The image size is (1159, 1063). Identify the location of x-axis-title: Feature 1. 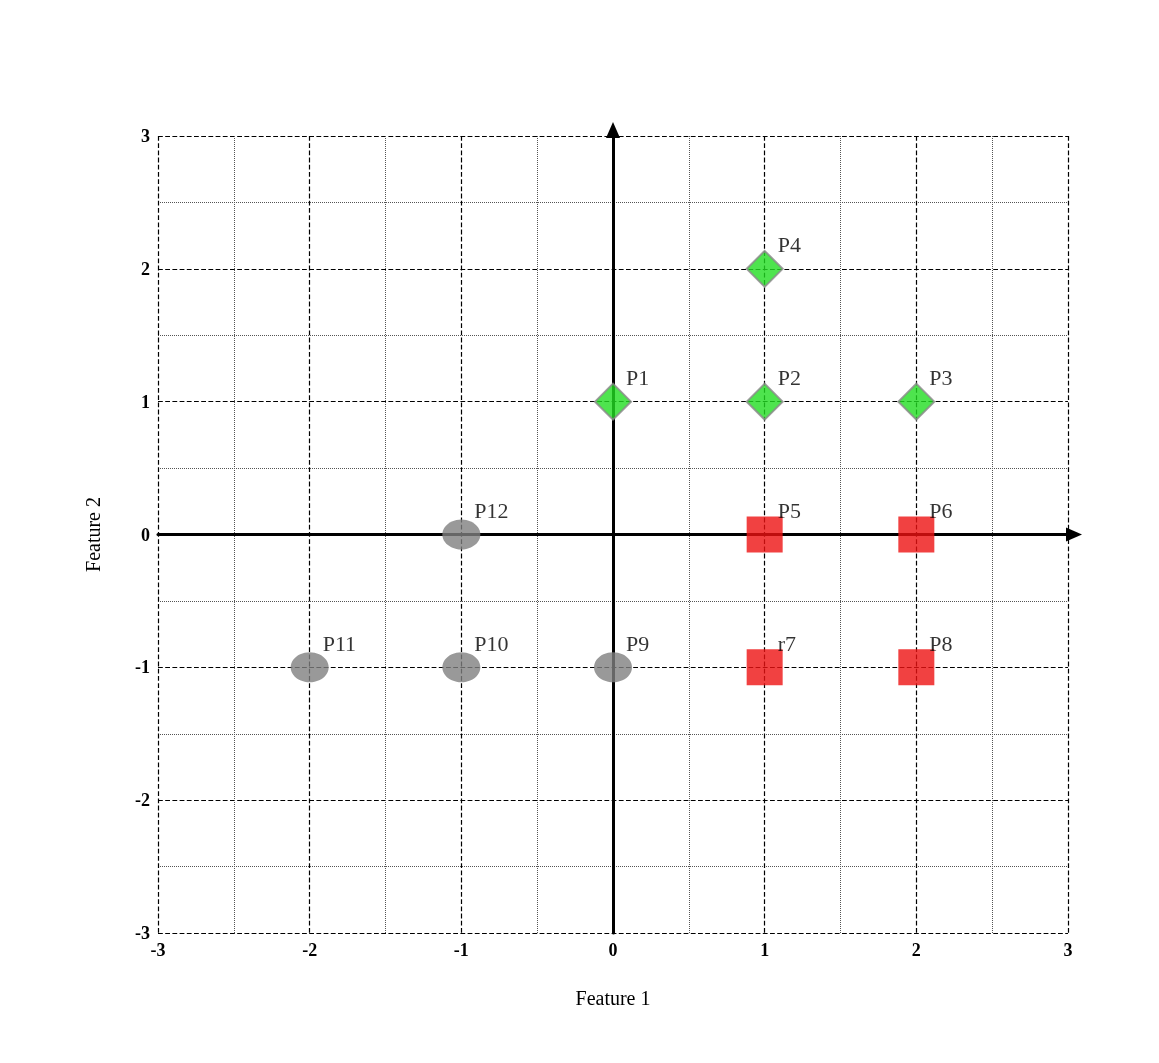
(613, 998).